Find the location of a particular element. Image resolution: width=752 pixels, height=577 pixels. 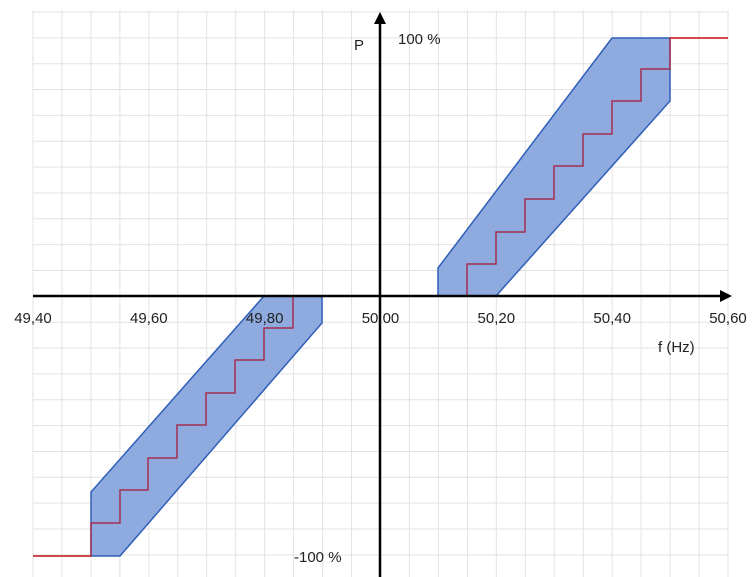

x-tick-label: 49,60 is located at coordinates (149, 318).